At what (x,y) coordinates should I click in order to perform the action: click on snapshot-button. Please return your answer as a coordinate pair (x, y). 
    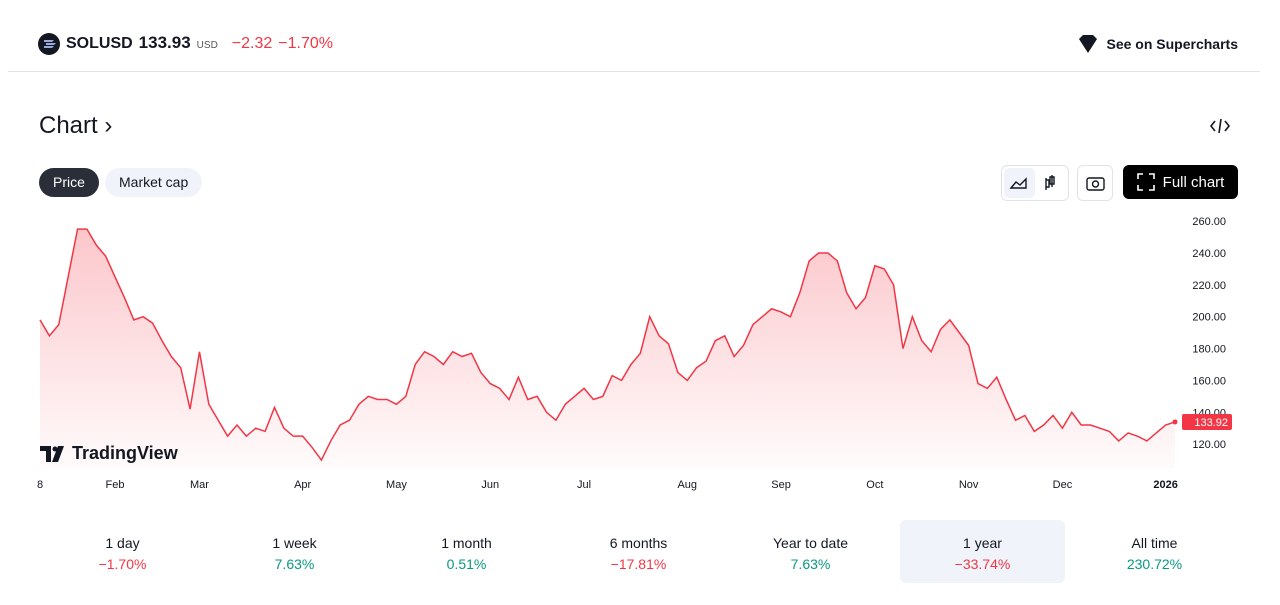
    Looking at the image, I should click on (1095, 183).